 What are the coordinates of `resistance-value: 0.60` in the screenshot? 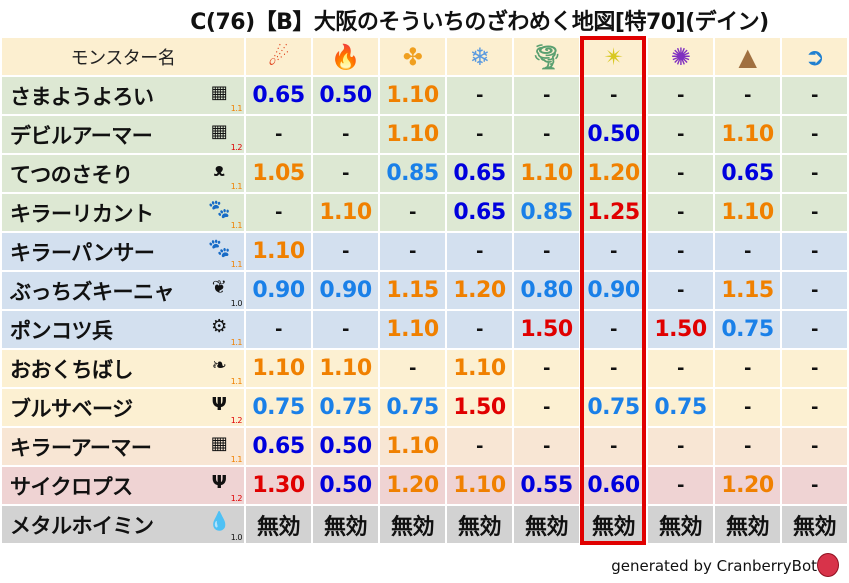 It's located at (613, 485).